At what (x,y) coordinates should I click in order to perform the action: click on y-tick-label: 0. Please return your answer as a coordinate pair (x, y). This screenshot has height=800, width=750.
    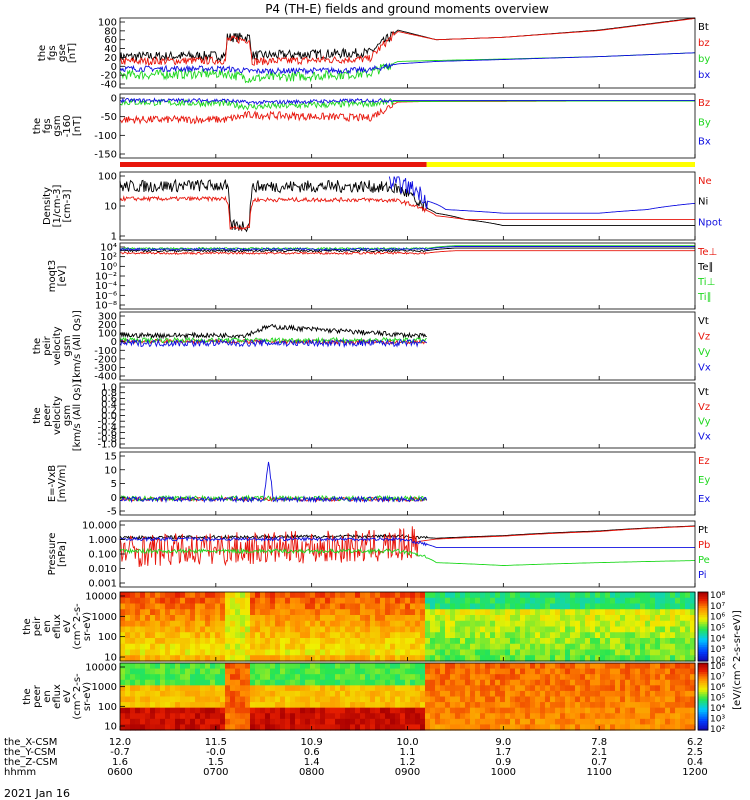
    Looking at the image, I should click on (114, 498).